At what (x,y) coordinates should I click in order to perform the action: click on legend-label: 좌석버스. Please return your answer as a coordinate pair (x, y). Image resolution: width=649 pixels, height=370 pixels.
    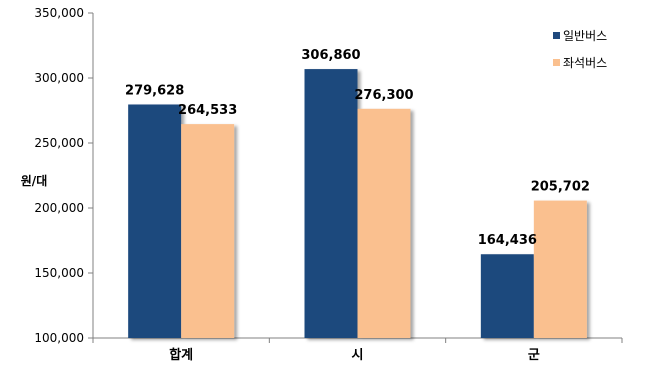
    Looking at the image, I should click on (585, 63).